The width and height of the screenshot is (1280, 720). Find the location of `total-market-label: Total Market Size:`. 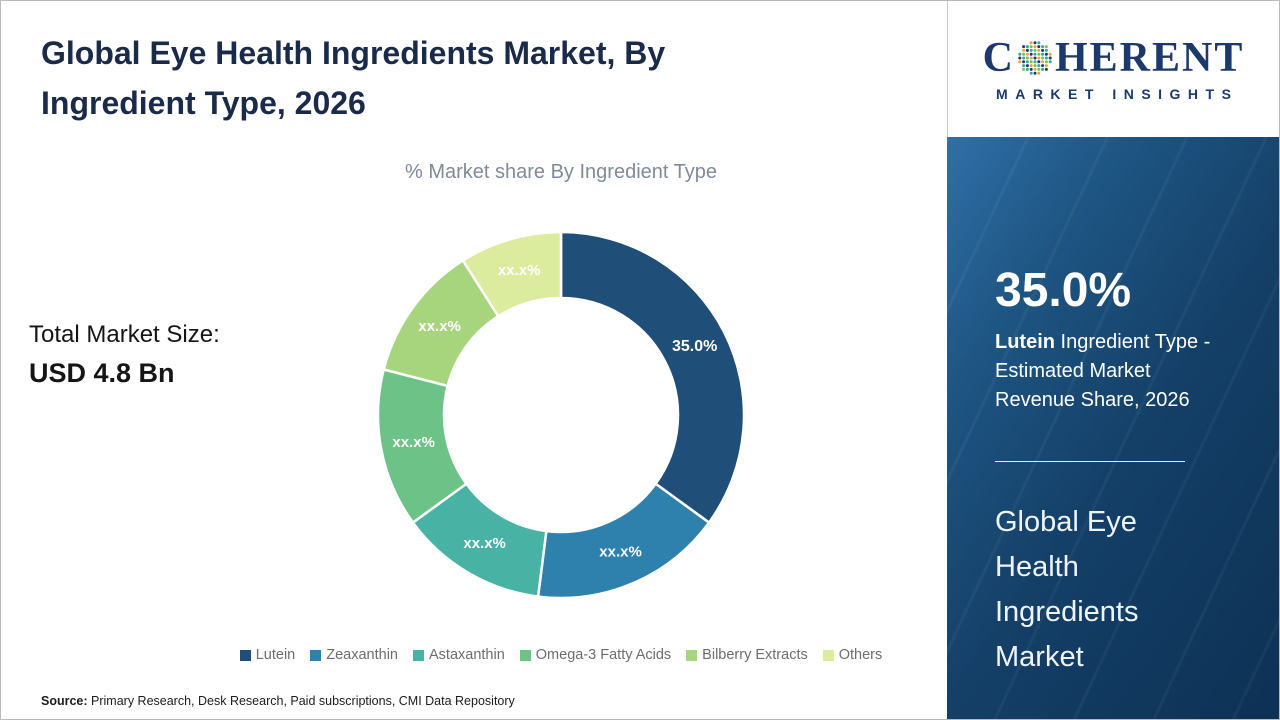

total-market-label: Total Market Size: is located at coordinates (124, 334).